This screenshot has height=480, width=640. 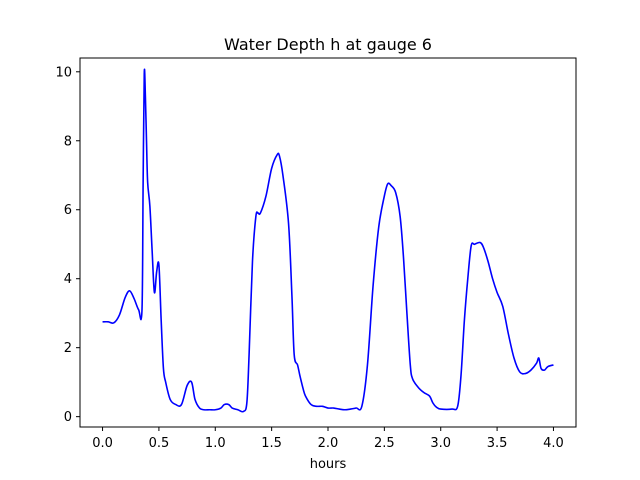 I want to click on y-tick-label: 2, so click(x=68, y=348).